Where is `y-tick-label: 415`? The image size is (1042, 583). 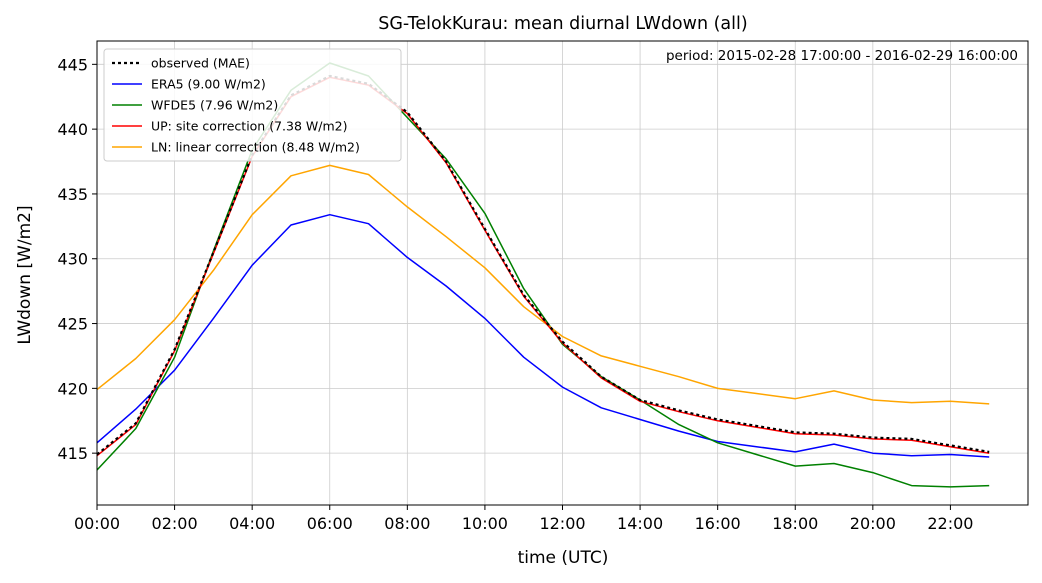
y-tick-label: 415 is located at coordinates (72, 453).